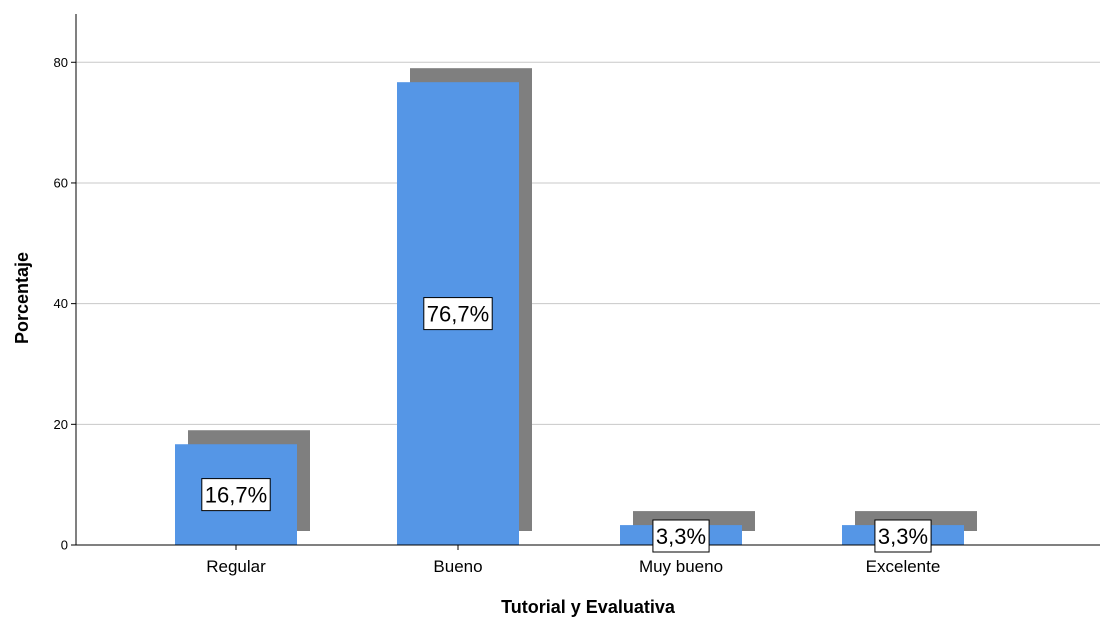  What do you see at coordinates (61, 62) in the screenshot?
I see `y-tick-label: 80` at bounding box center [61, 62].